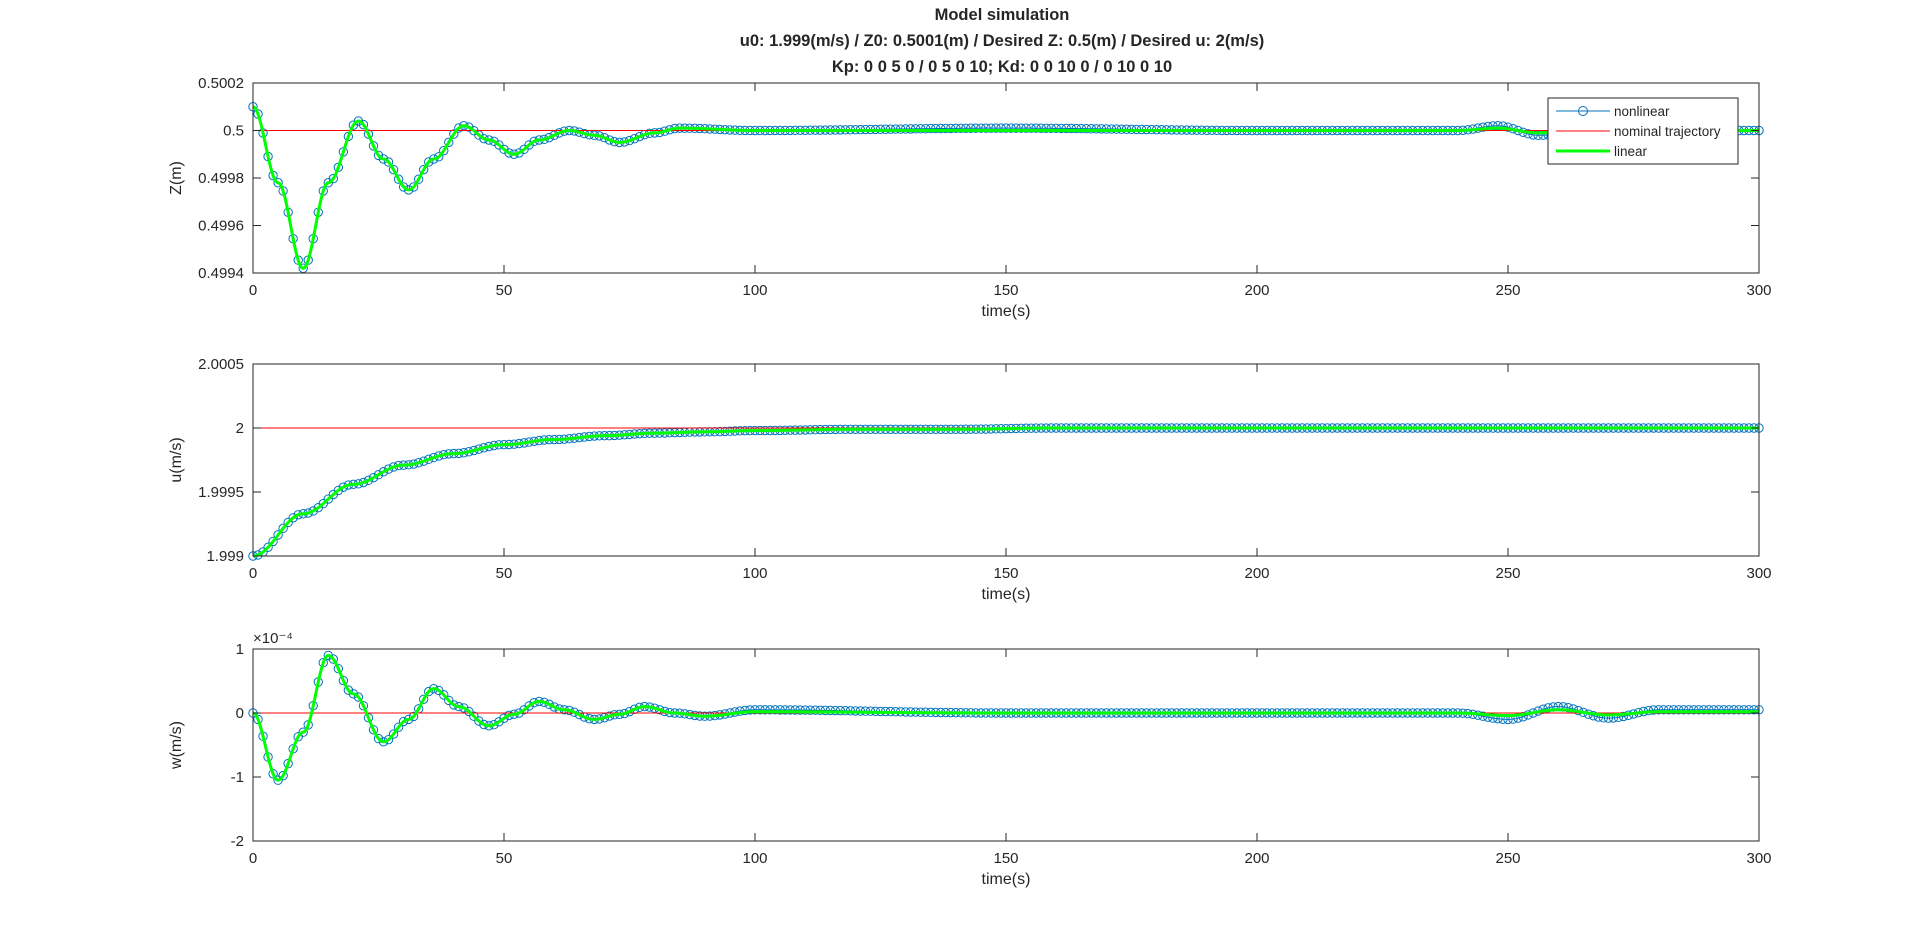 Image resolution: width=1920 pixels, height=937 pixels. I want to click on legend-label: linear, so click(1631, 151).